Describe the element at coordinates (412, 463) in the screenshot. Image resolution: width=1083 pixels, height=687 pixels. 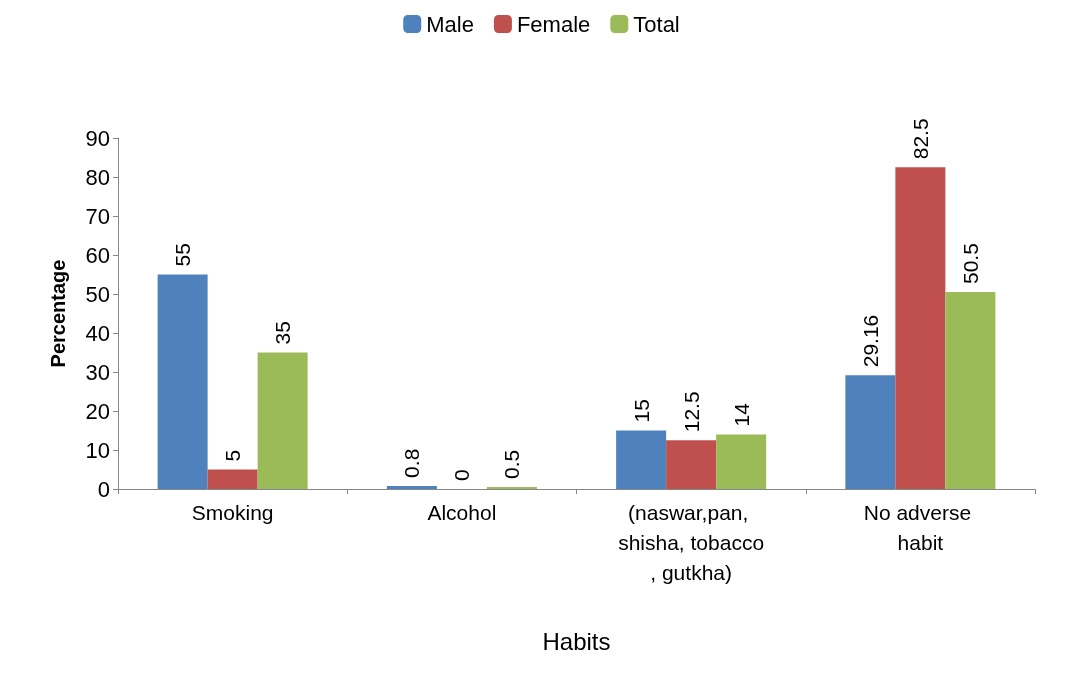
I see `data-label: 0.8` at that location.